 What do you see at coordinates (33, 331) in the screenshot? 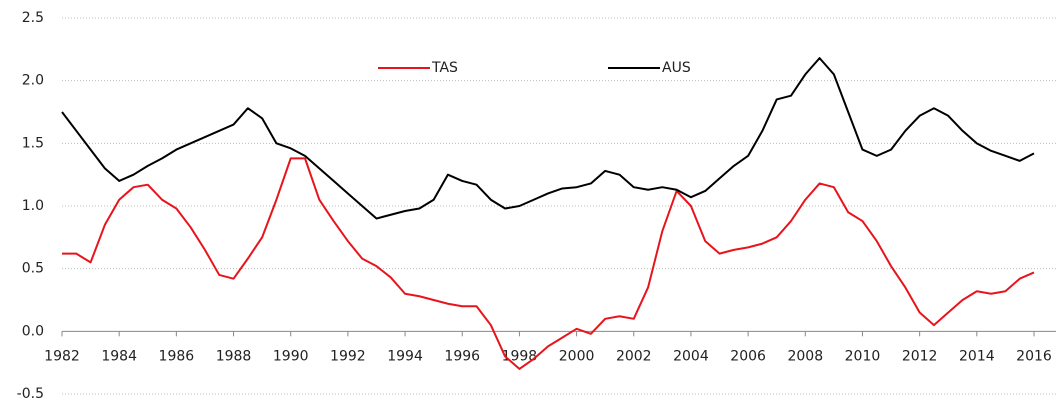
I see `y-tick-label: 0.0` at bounding box center [33, 331].